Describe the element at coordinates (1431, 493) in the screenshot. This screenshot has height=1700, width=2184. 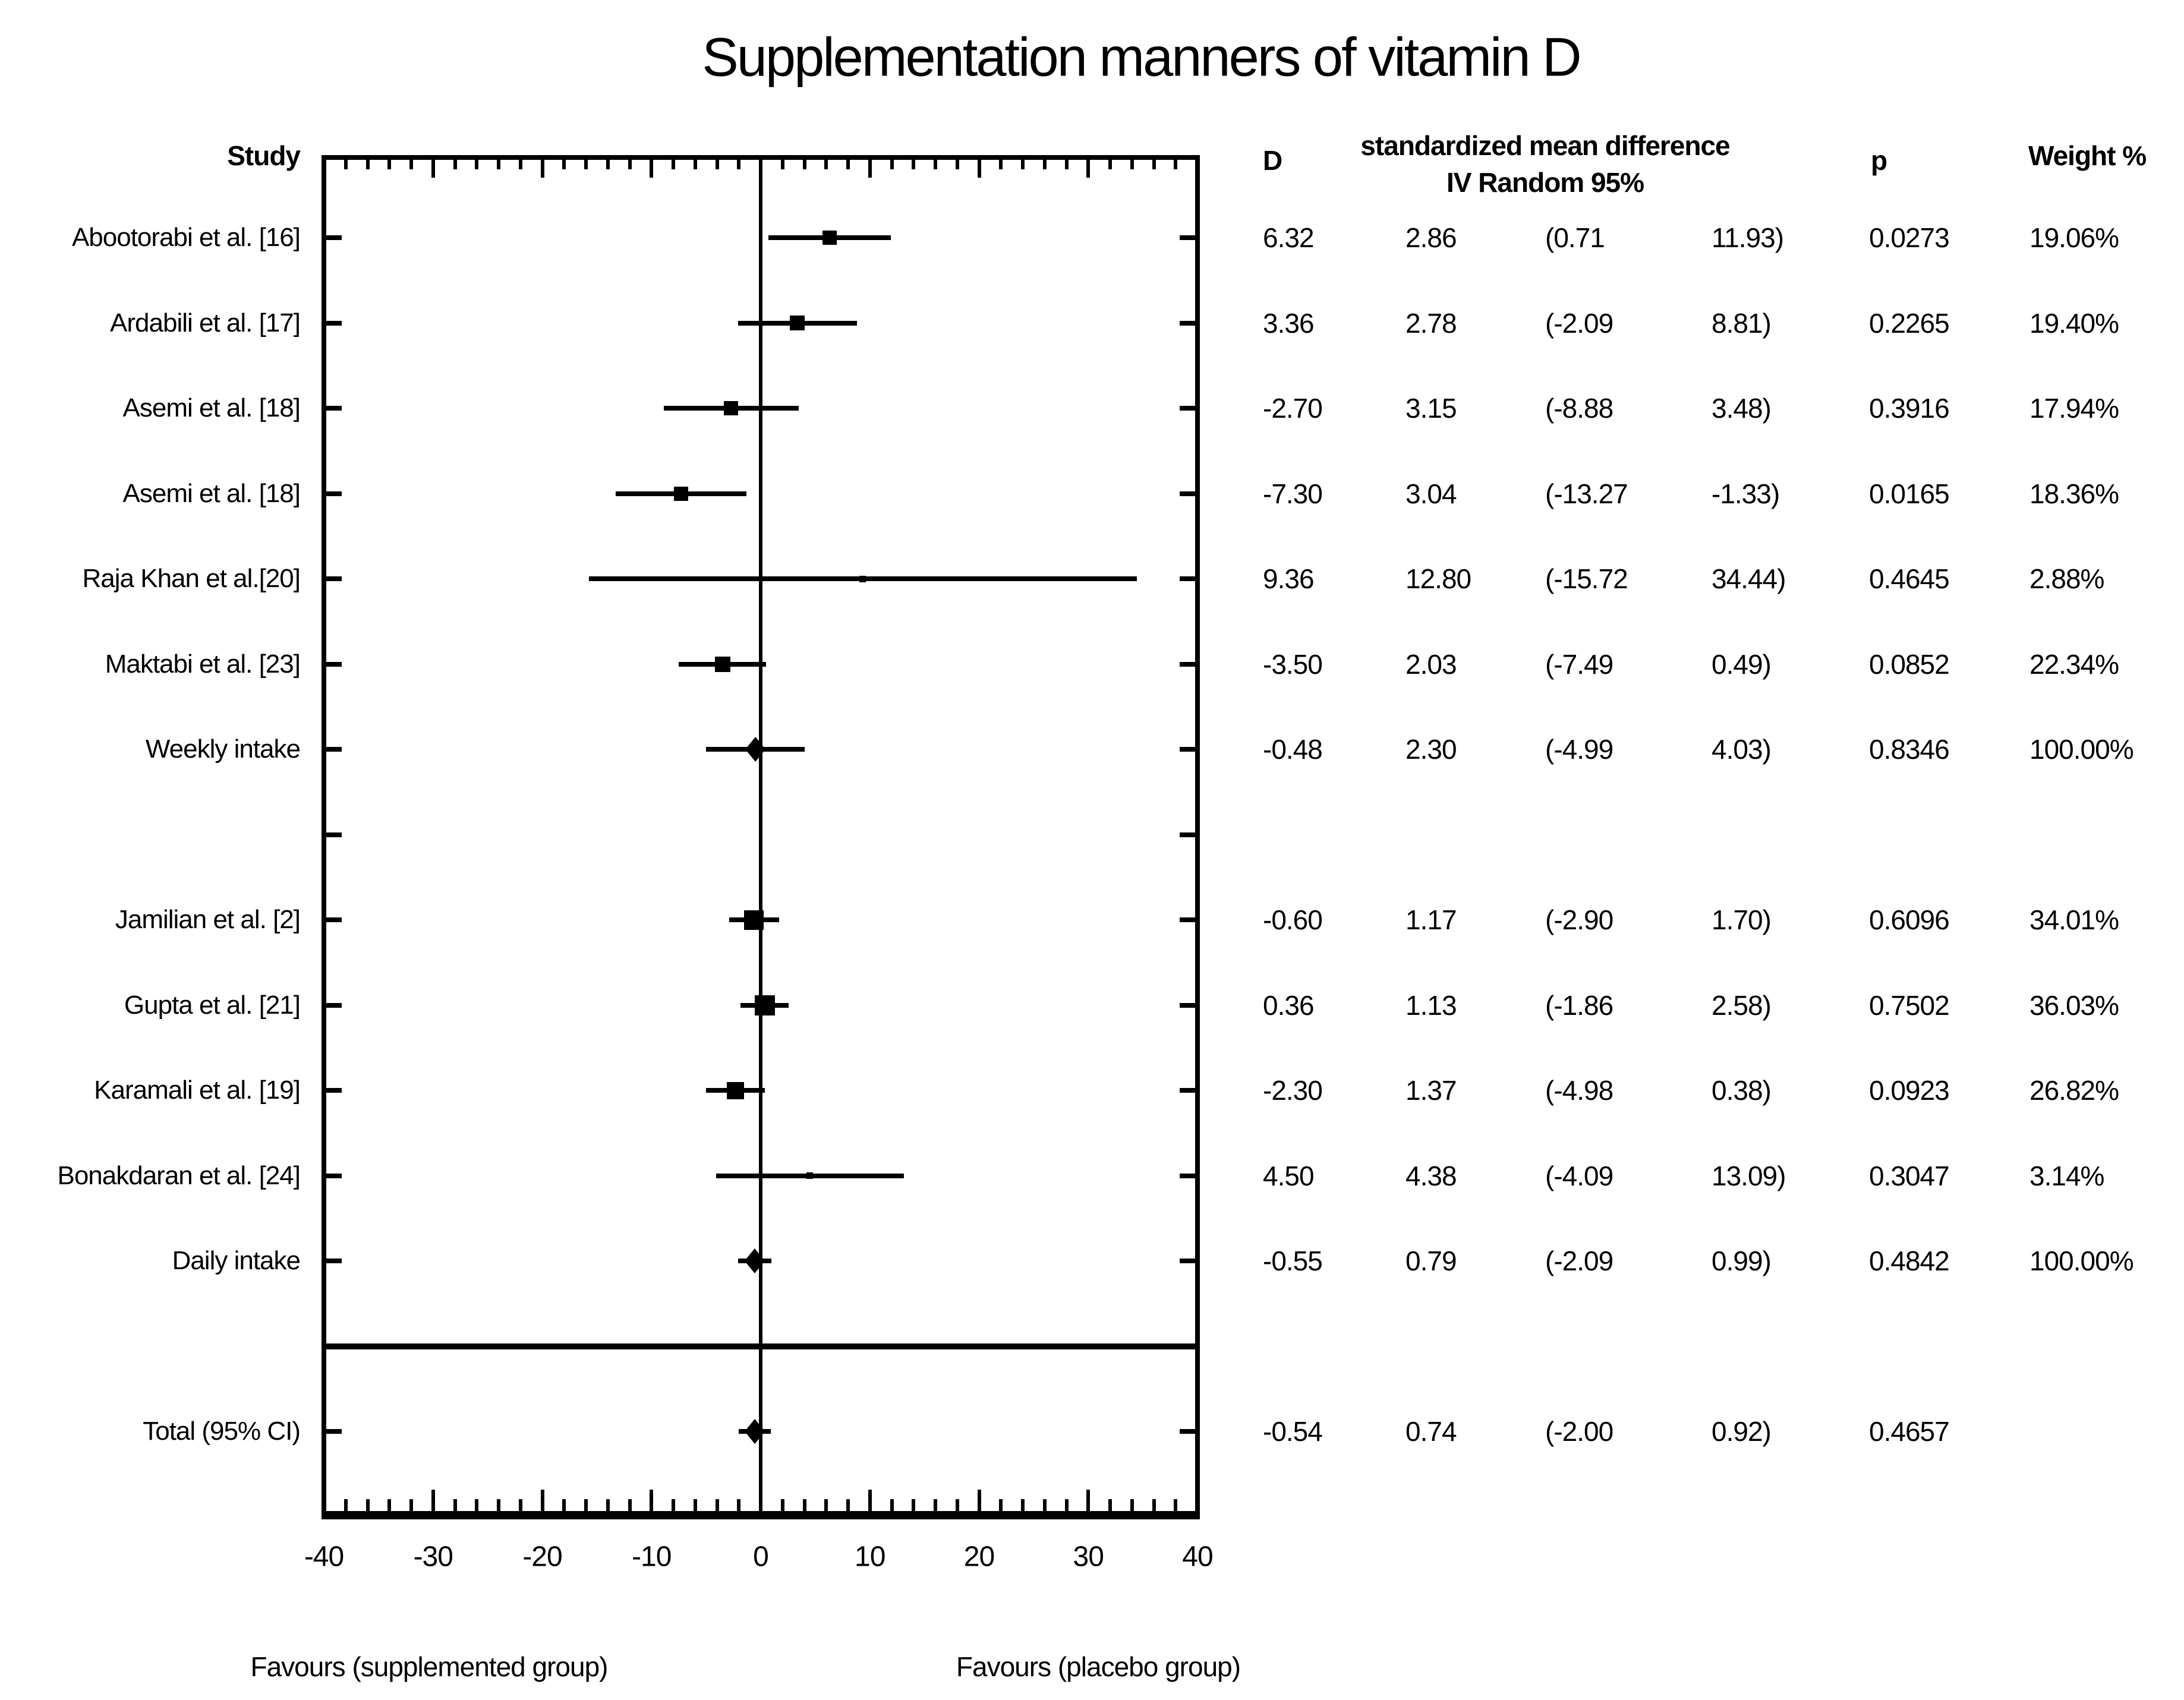
I see `cell-se: 3.04` at that location.